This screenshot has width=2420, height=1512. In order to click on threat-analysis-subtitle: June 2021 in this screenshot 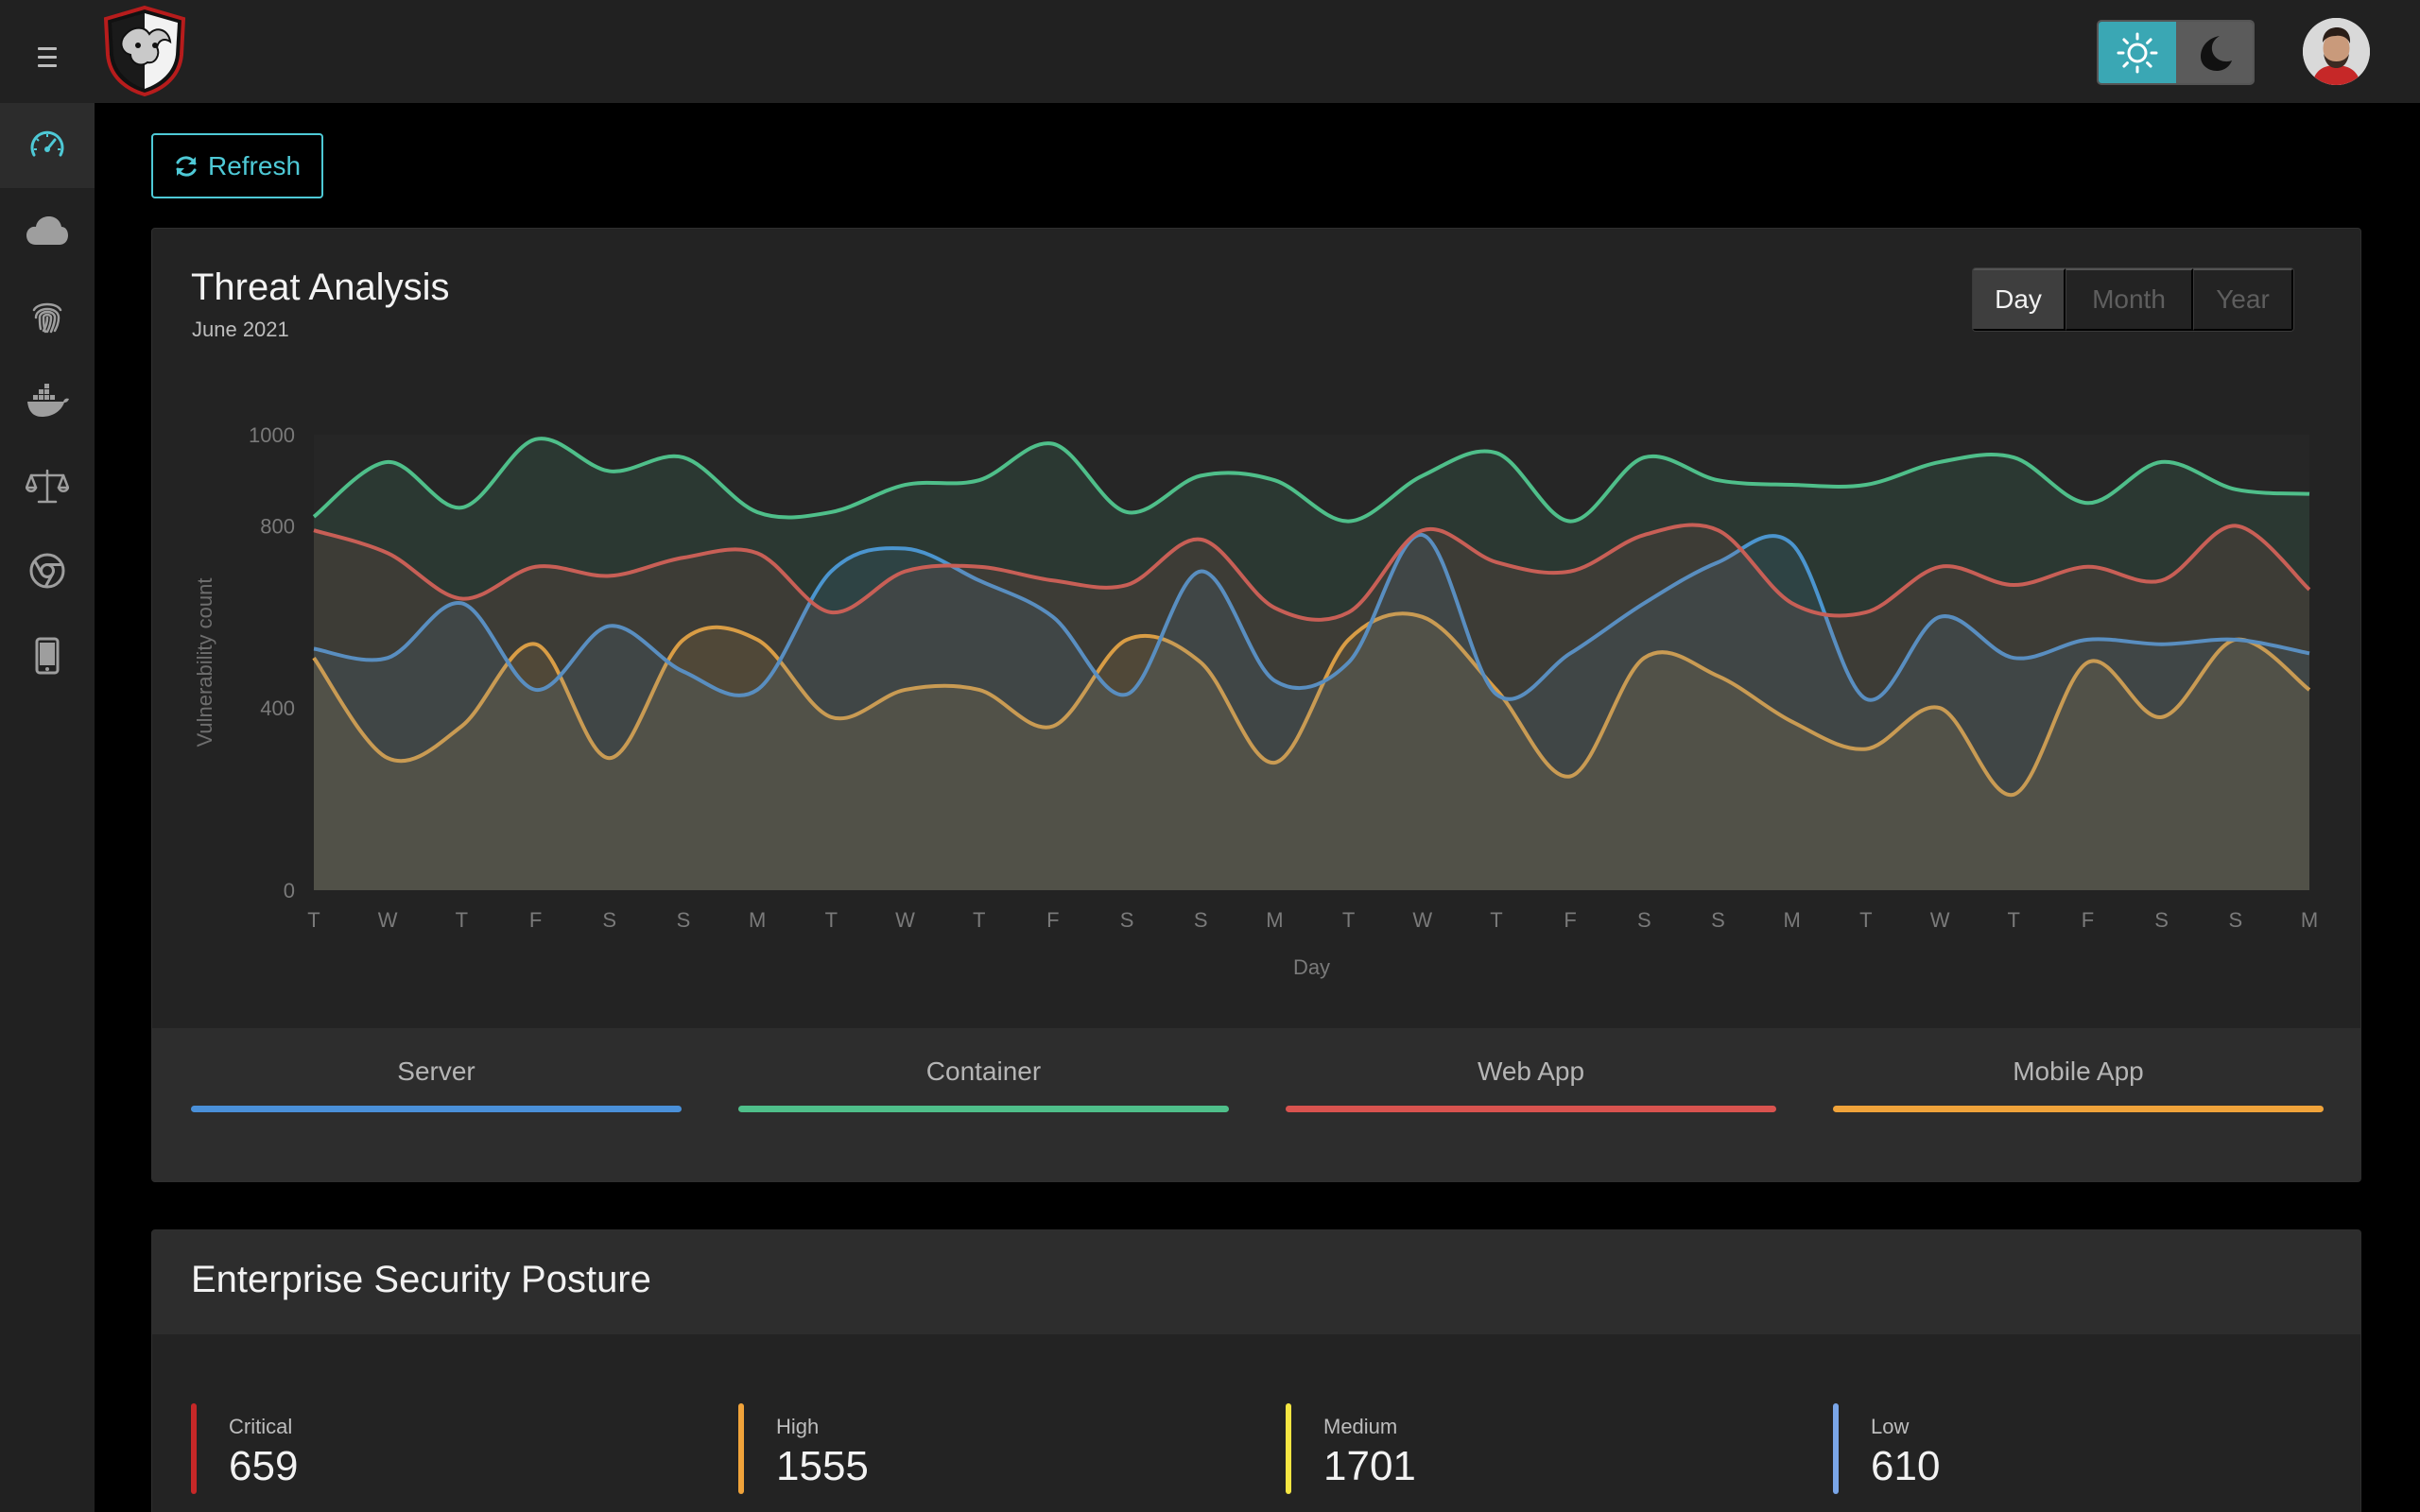, I will do `click(241, 329)`.